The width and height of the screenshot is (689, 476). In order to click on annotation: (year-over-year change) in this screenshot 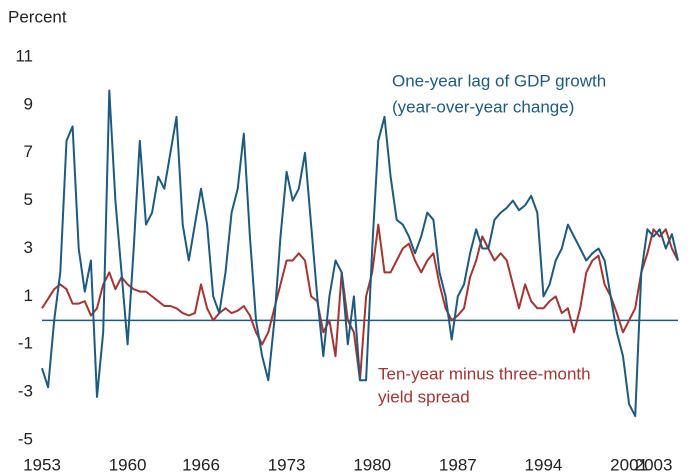, I will do `click(483, 106)`.